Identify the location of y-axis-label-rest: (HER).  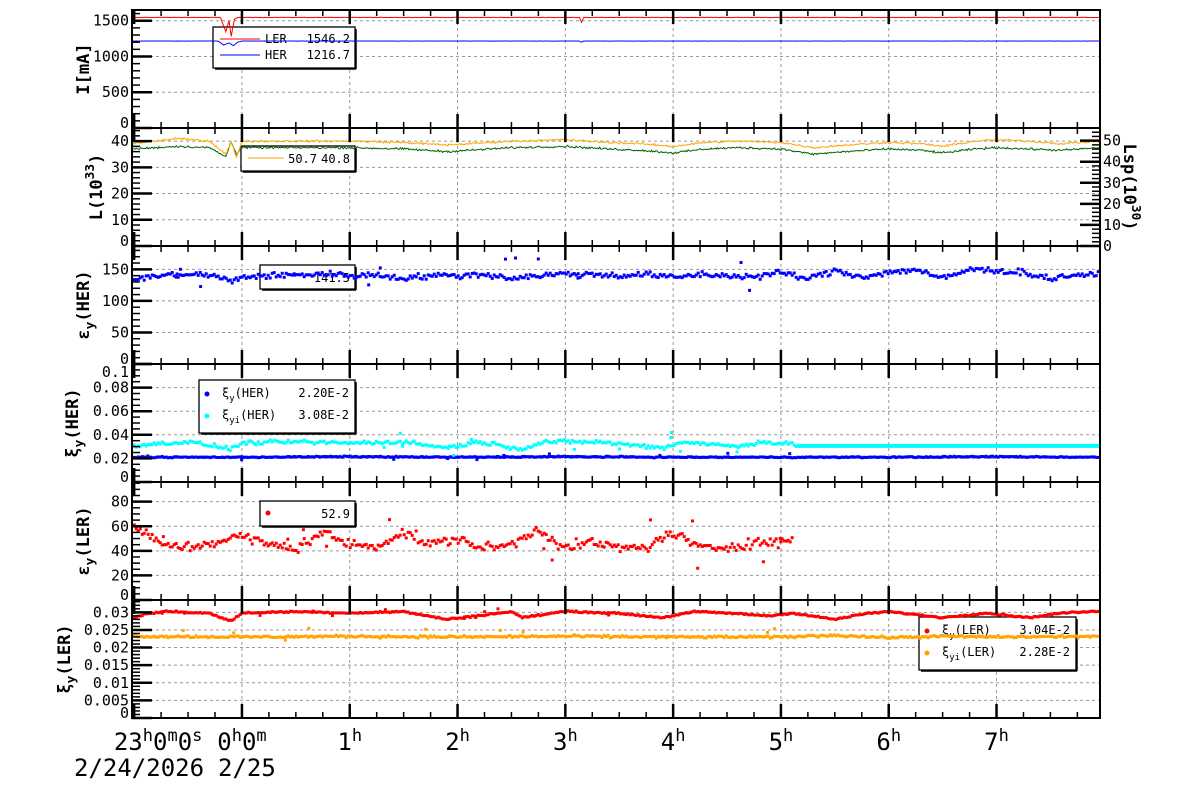
(84, 295).